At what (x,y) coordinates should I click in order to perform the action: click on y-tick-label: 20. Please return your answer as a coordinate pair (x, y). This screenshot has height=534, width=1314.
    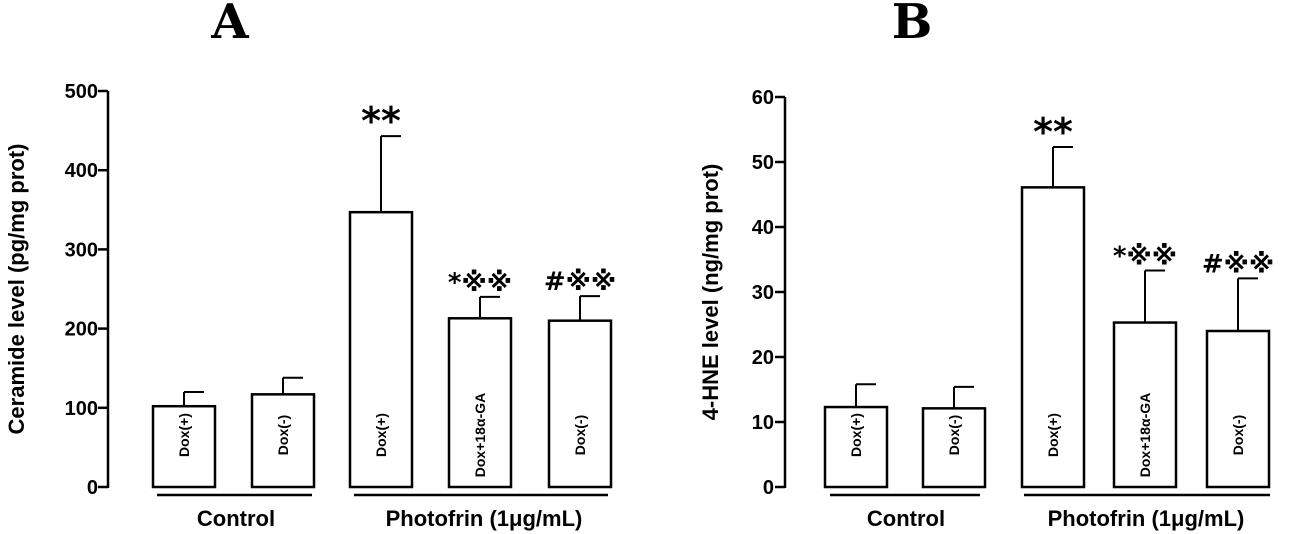
    Looking at the image, I should click on (763, 358).